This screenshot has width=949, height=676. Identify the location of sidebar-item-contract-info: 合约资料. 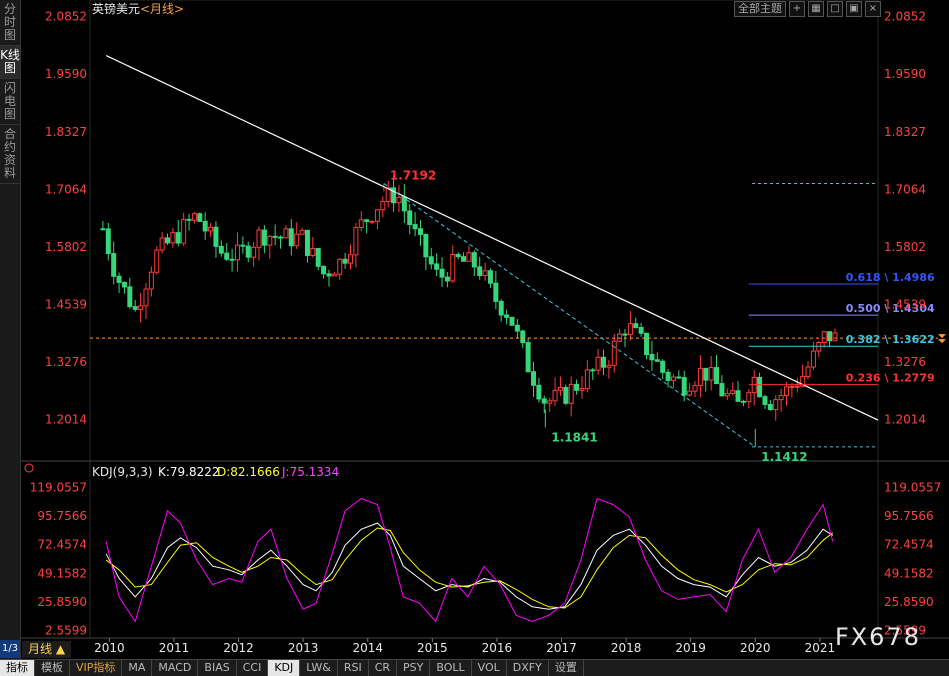
(10, 154).